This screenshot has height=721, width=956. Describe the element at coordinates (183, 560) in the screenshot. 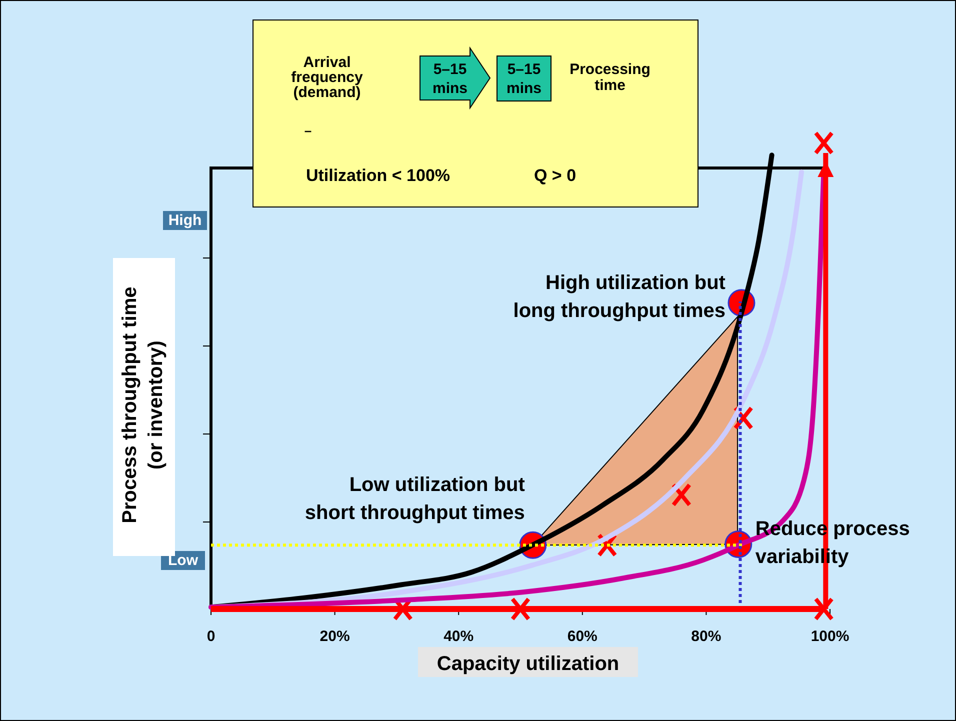

I see `text: Low` at that location.